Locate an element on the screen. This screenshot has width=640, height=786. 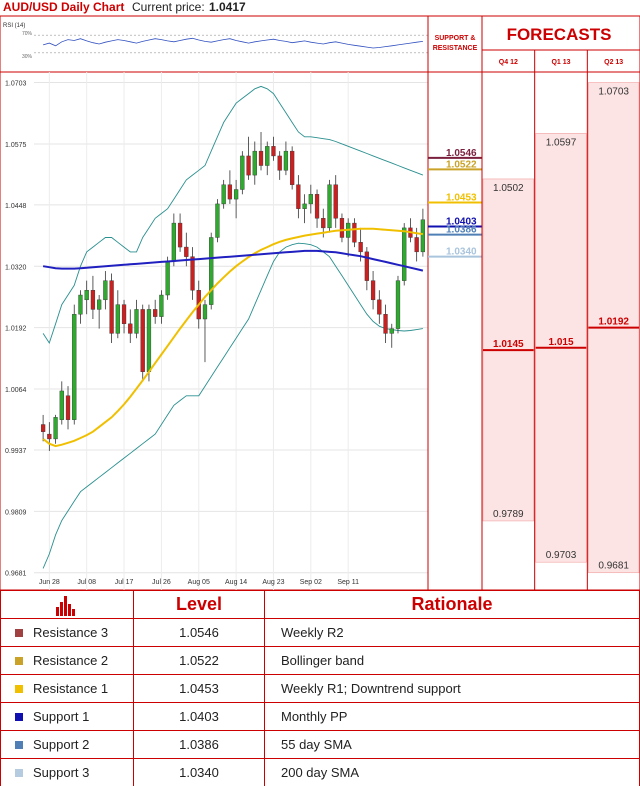
level-rationale: Bollinger band is located at coordinates (452, 660).